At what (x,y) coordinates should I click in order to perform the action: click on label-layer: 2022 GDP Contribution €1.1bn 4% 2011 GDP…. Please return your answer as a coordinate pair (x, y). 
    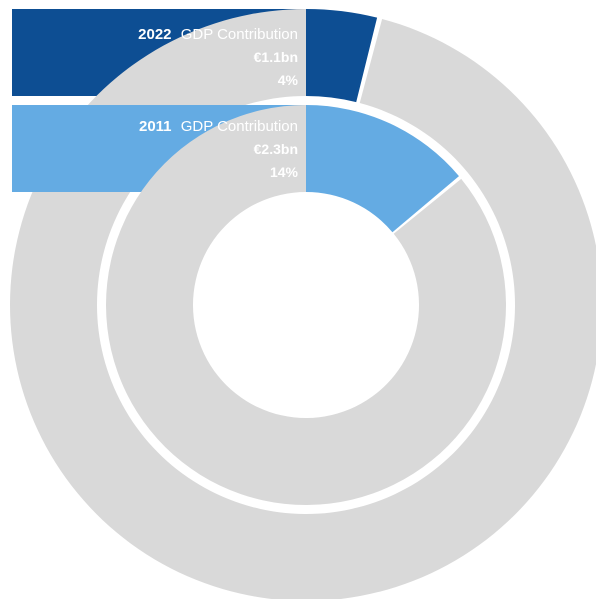
    Looking at the image, I should click on (218, 103).